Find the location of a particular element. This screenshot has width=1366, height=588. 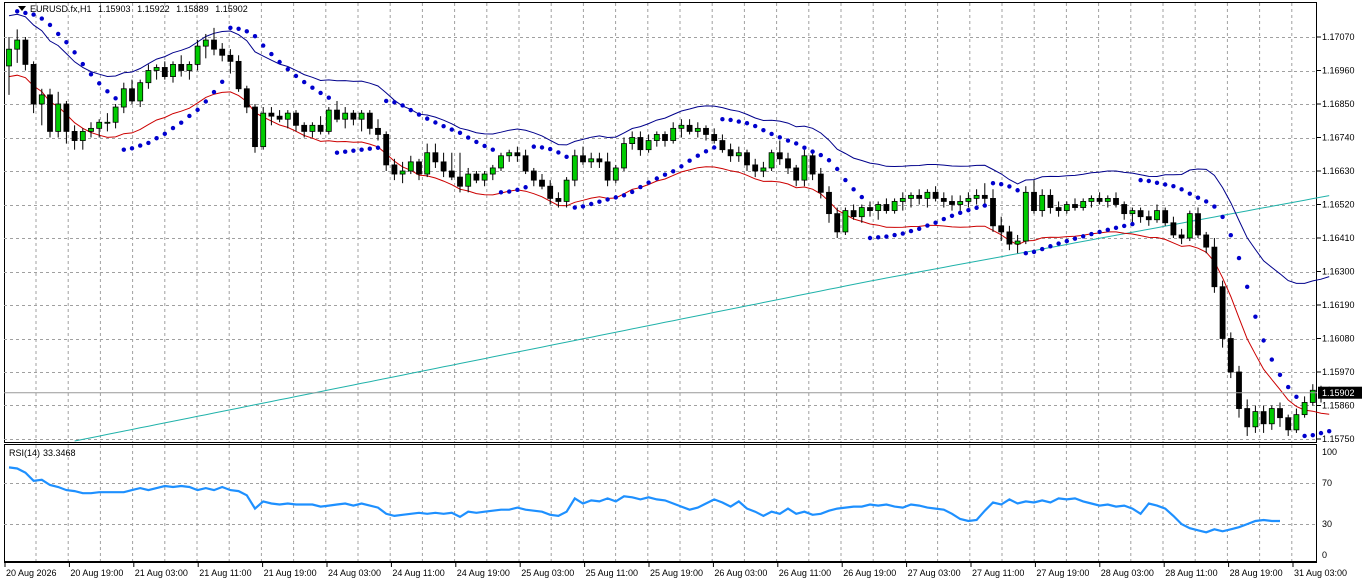

rsi-value: 33.3468 is located at coordinates (59, 453).